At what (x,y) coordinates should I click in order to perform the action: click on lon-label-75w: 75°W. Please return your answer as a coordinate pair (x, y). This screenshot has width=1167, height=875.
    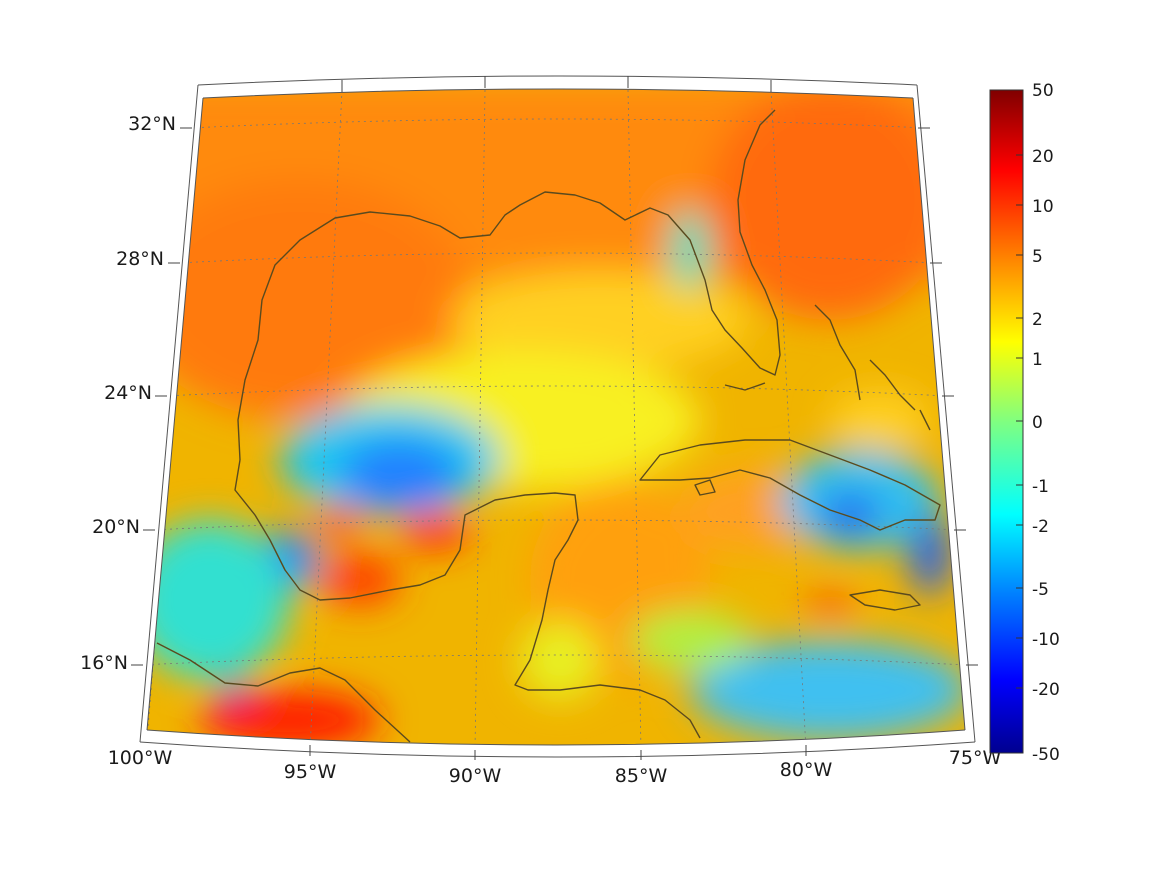
    Looking at the image, I should click on (975, 758).